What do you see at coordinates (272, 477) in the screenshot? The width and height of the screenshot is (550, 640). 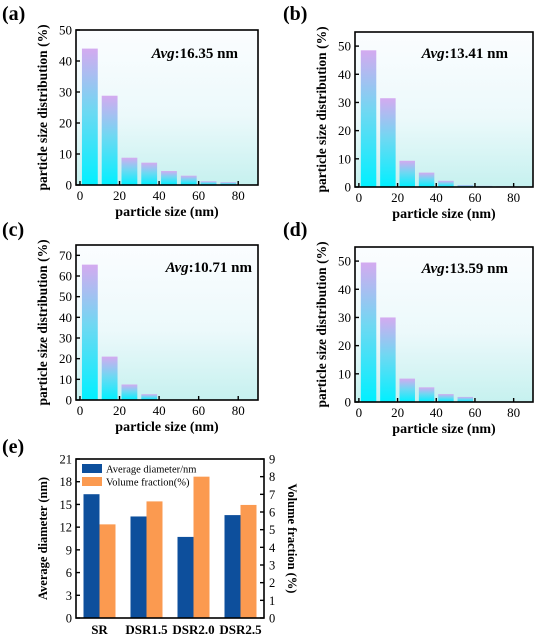 I see `y-right-tick-label: 8` at bounding box center [272, 477].